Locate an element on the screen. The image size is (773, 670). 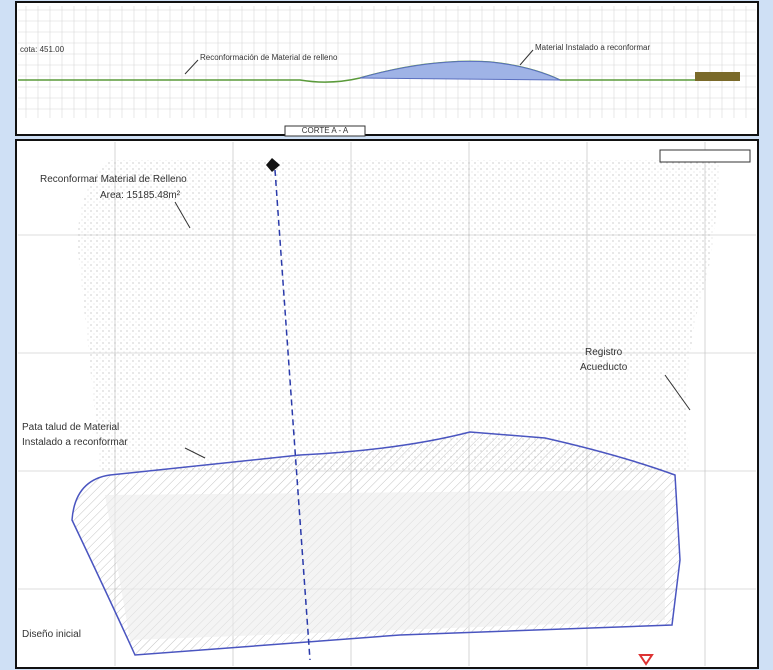
plan-title-box is located at coordinates (705, 156).